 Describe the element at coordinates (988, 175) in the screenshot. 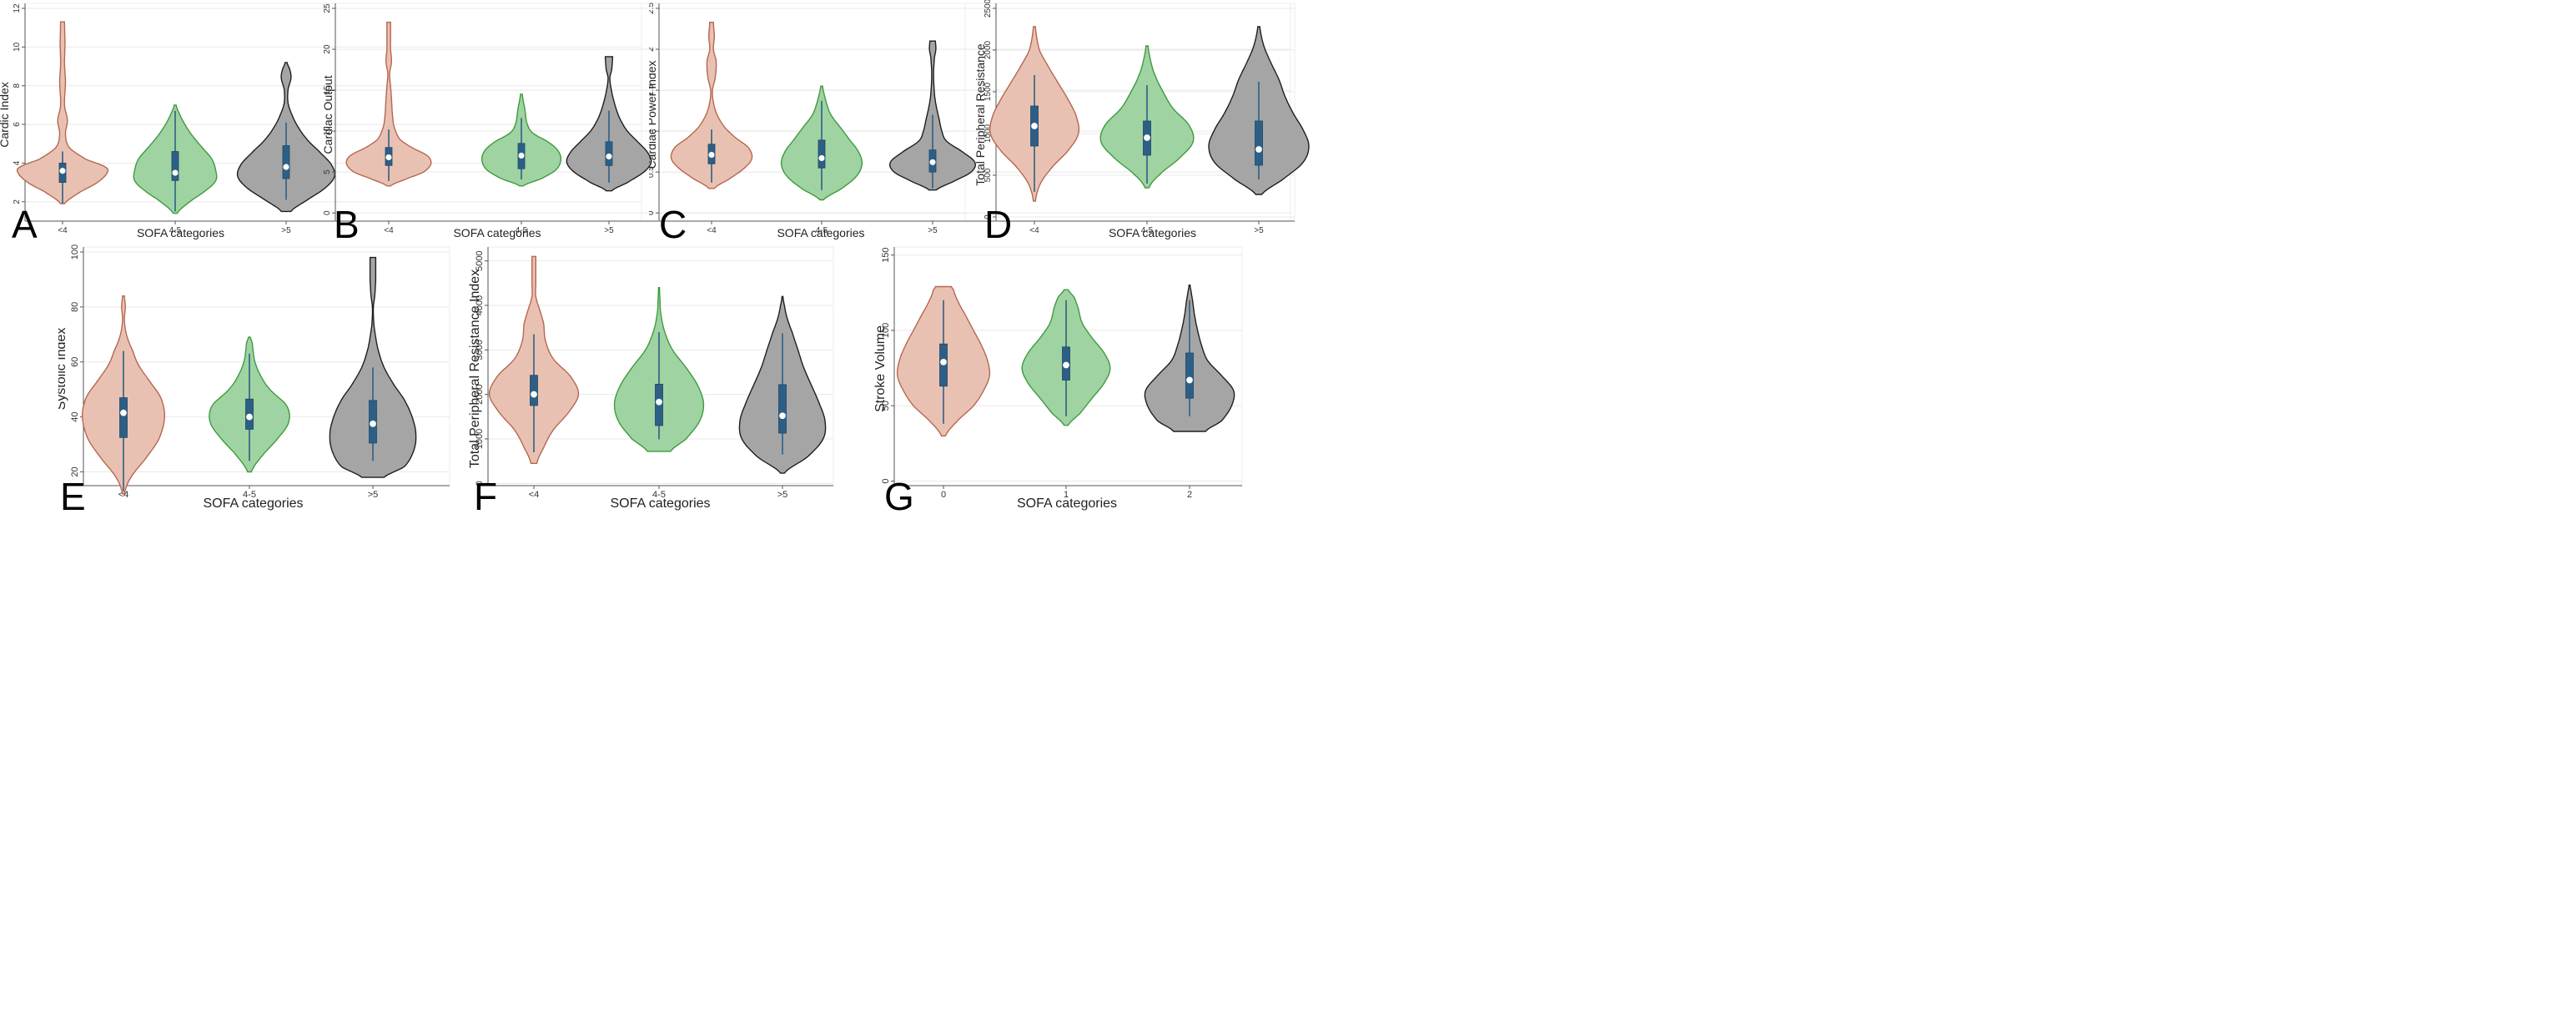

I see `ytick-label-d-1: 500` at that location.